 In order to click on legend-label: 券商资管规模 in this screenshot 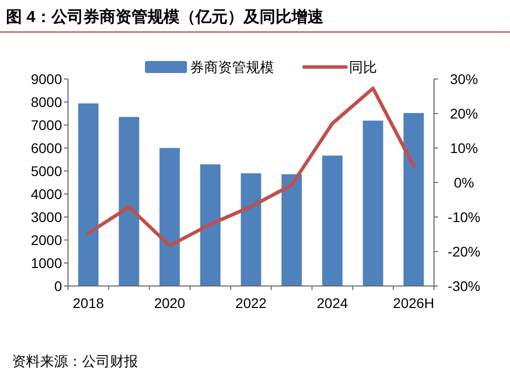, I will do `click(232, 67)`.